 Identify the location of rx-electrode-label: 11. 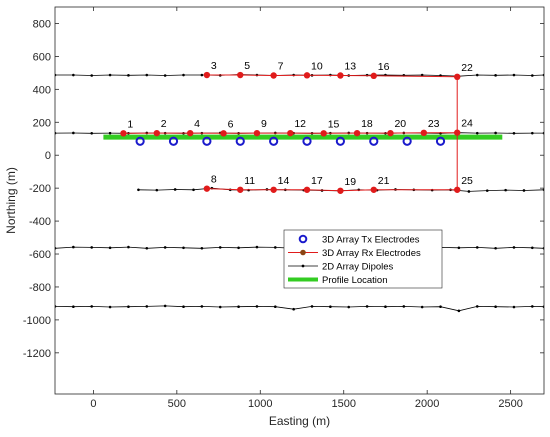
(249, 181).